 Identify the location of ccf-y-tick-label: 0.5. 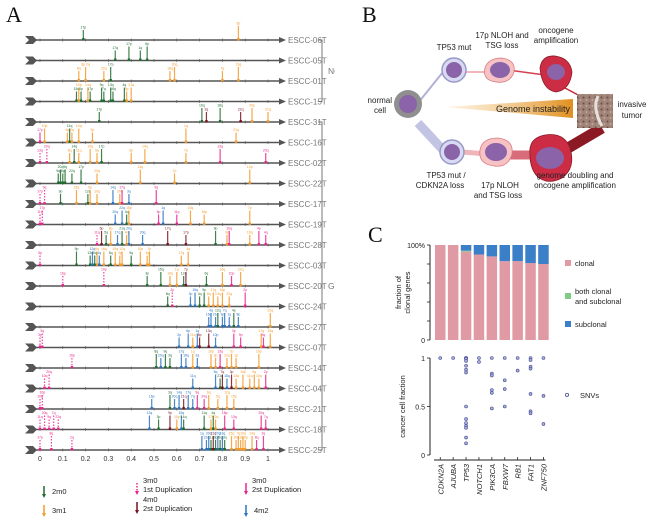
(420, 408).